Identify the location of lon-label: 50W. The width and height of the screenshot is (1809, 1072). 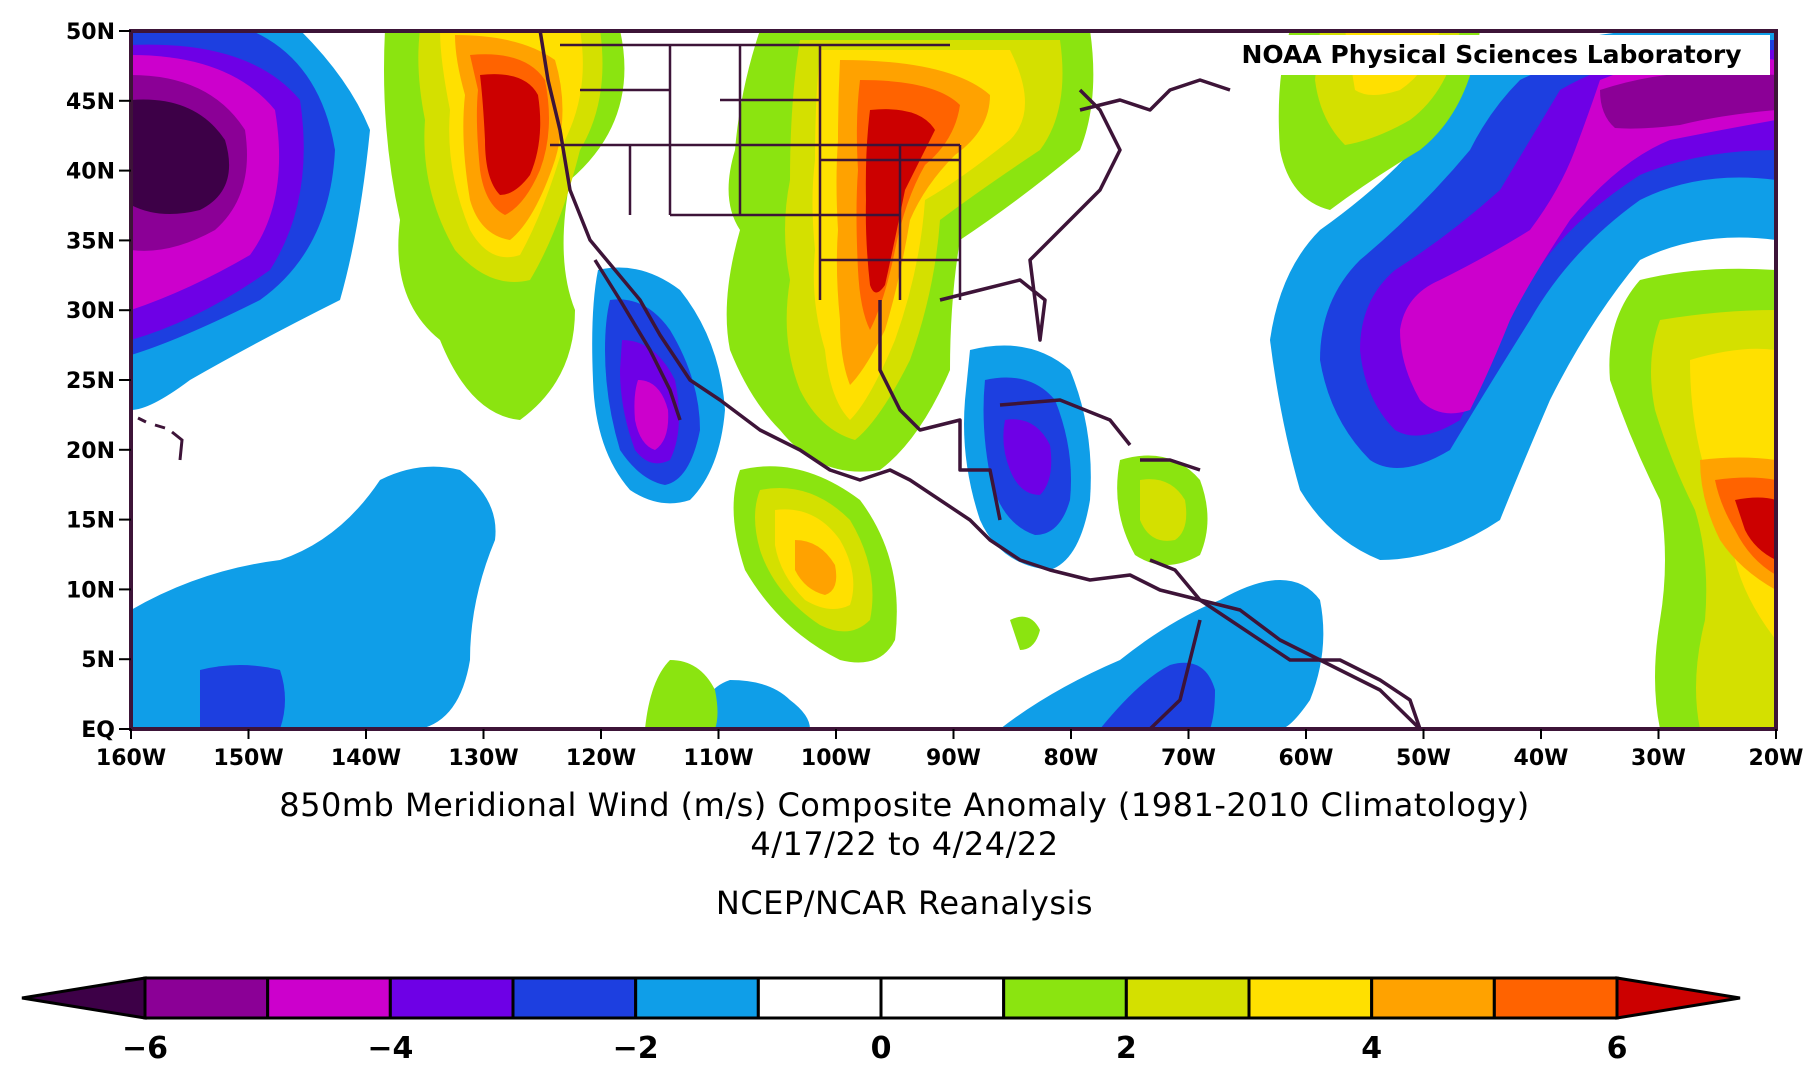
(1423, 758).